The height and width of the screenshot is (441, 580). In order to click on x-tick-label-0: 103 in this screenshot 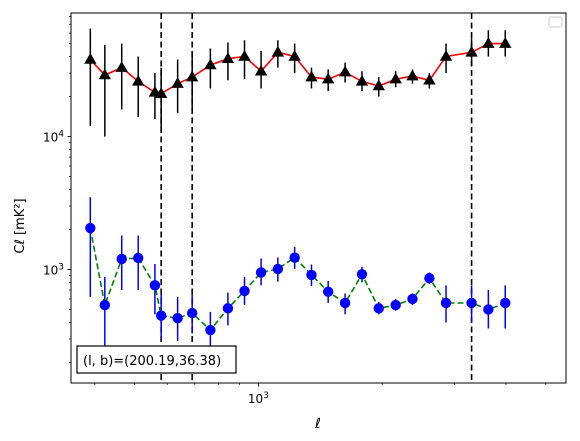, I will do `click(258, 398)`.